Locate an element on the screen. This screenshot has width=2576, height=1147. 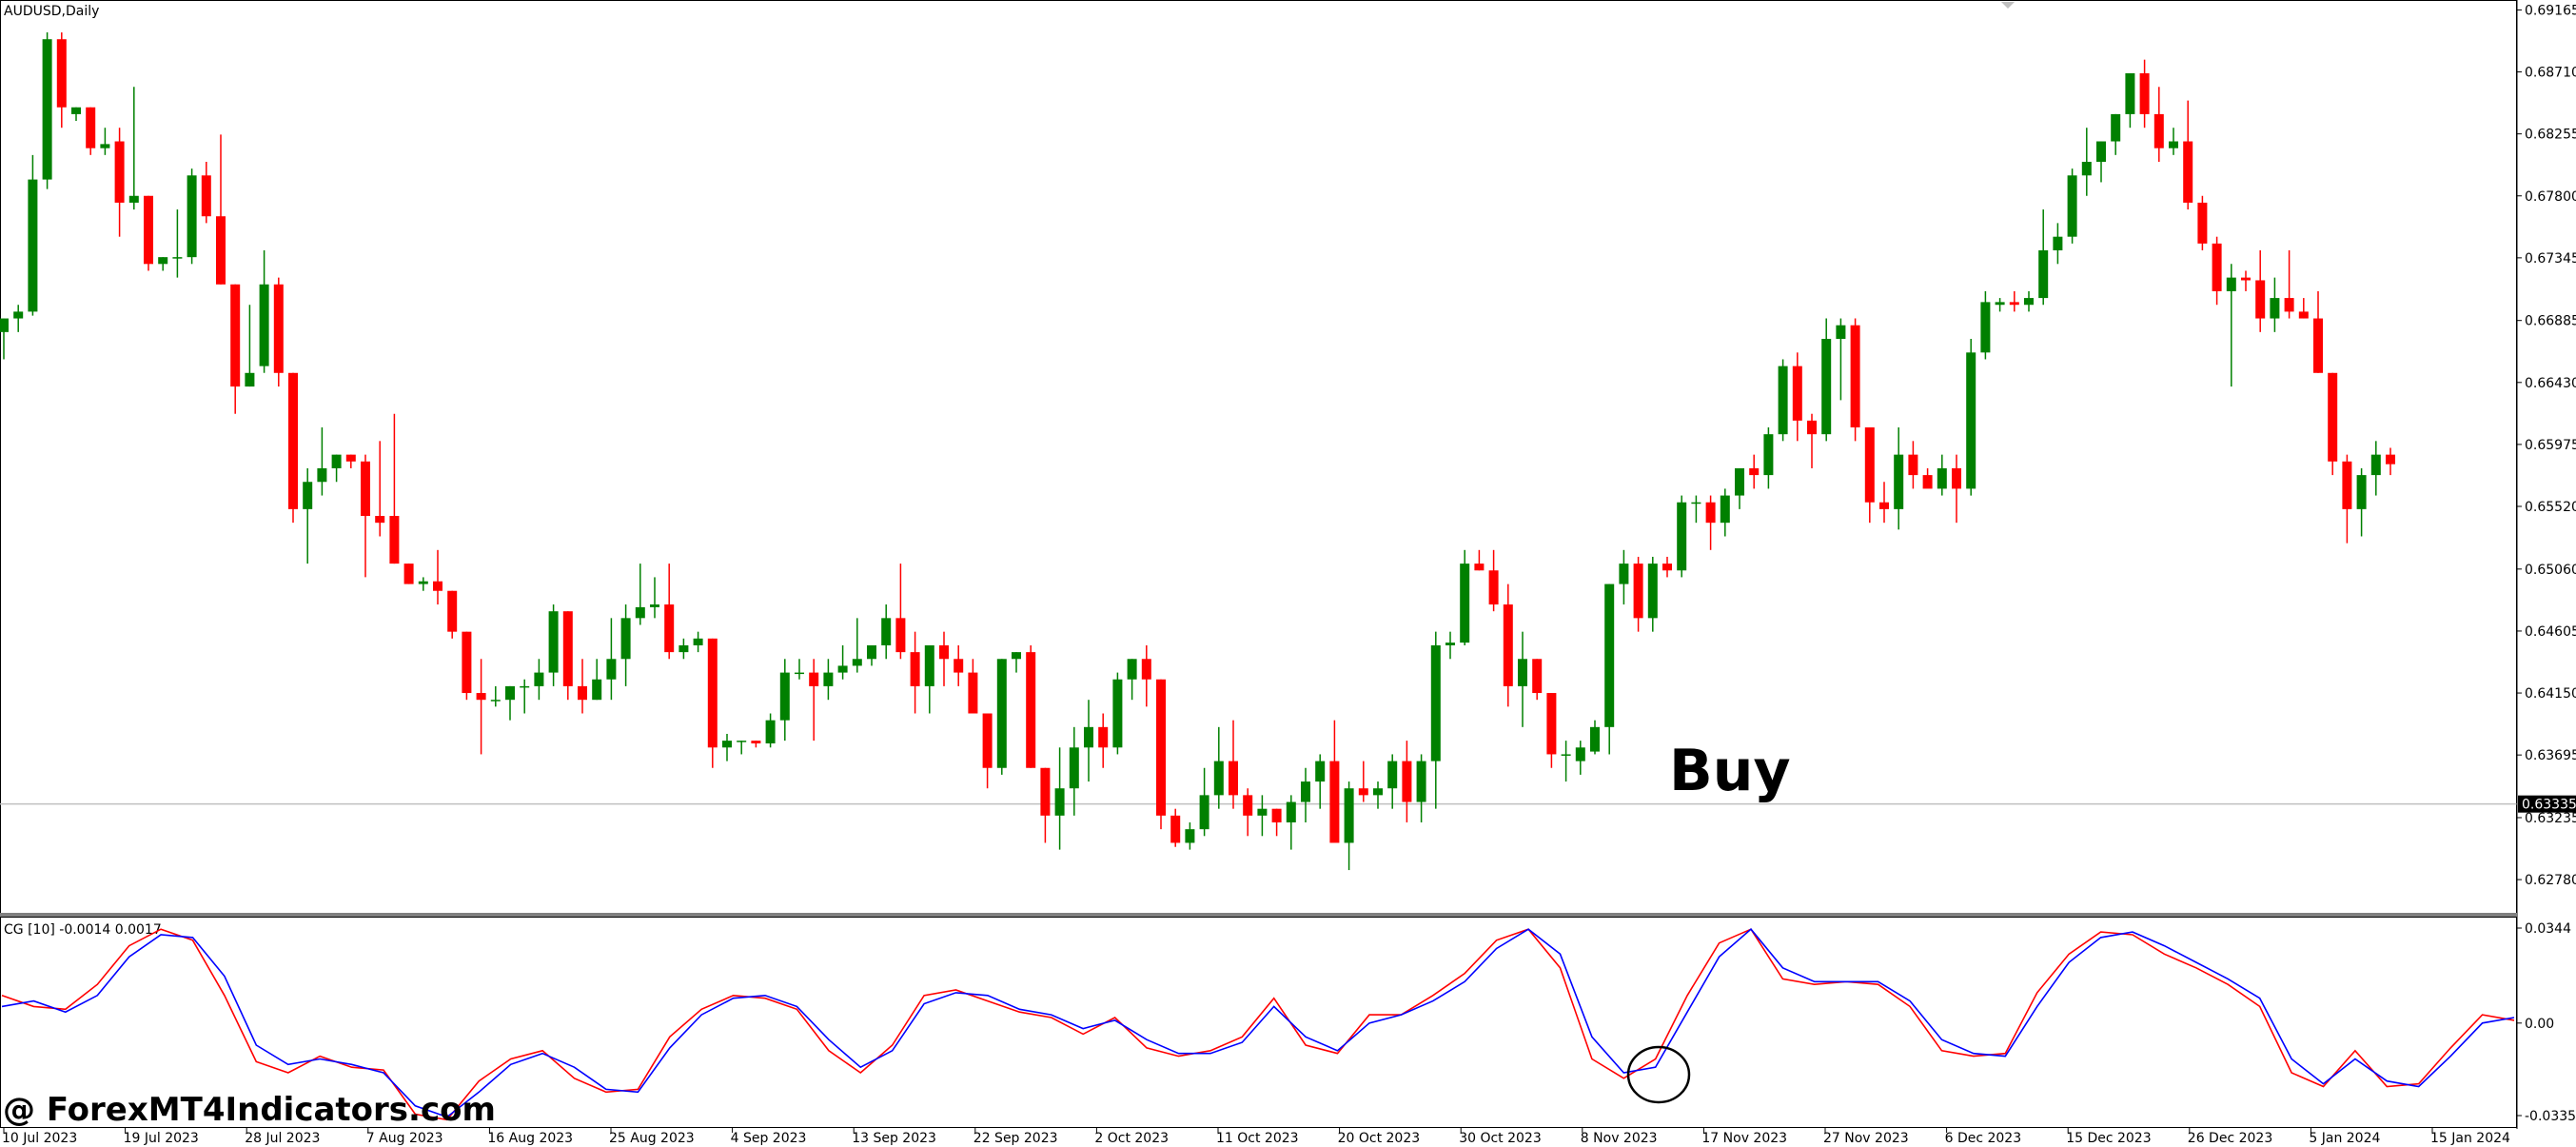
price-tick-label: 0.64150 is located at coordinates (2550, 694).